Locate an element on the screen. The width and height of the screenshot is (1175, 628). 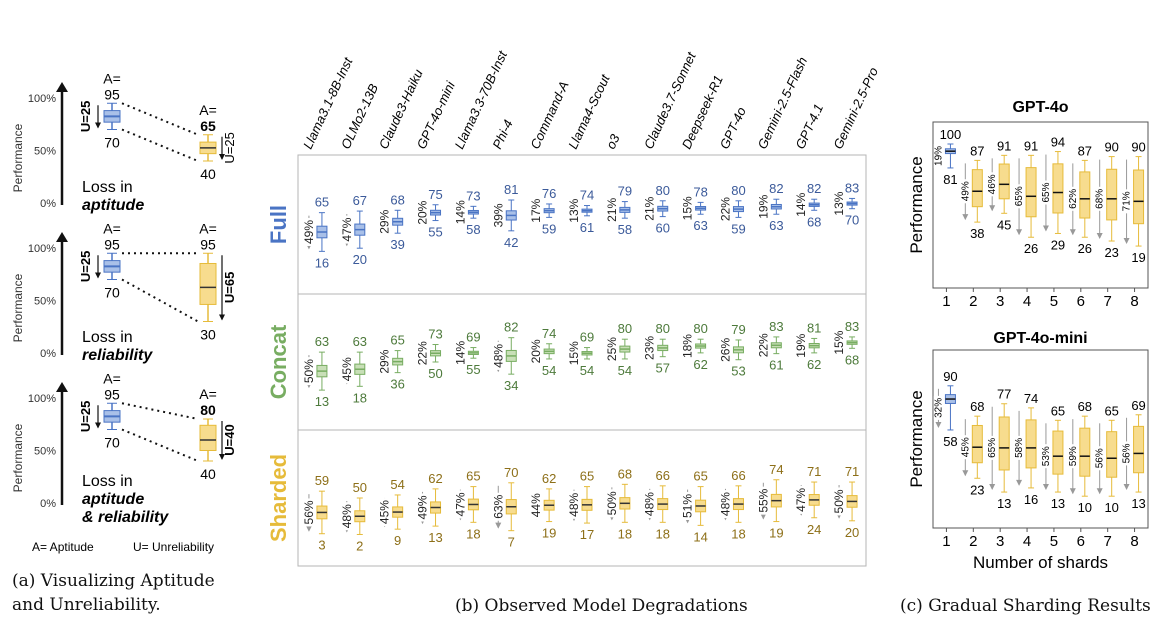
panel-b-bottom-value: 58 is located at coordinates (625, 229).